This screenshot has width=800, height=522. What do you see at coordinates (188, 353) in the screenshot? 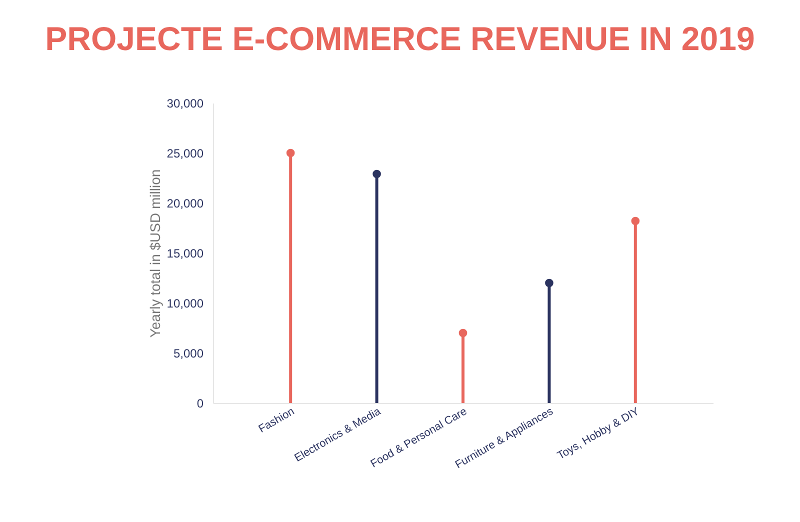
I see `y-tick-label: 5,000` at bounding box center [188, 353].